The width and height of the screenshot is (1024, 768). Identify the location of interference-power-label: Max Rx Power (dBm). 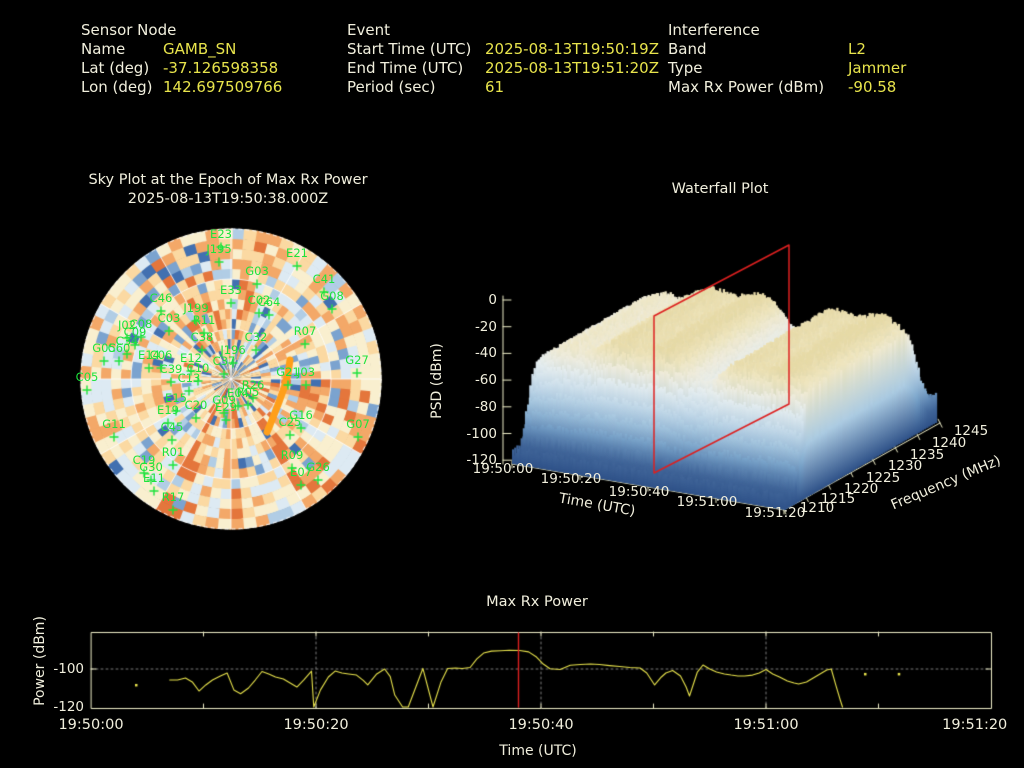
(746, 87).